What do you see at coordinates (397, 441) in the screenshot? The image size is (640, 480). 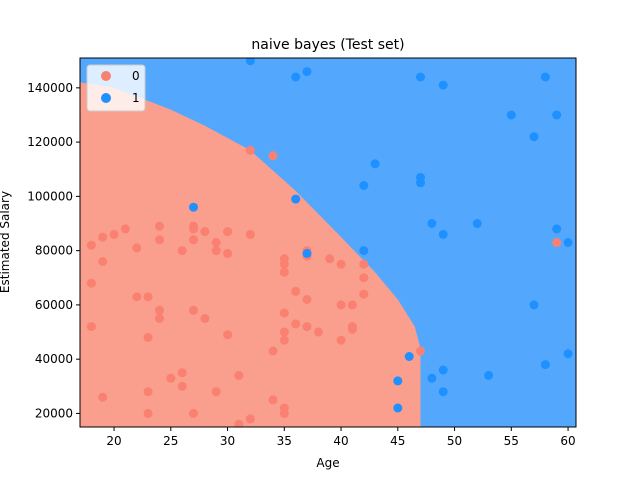 I see `x-tick-label: 45` at bounding box center [397, 441].